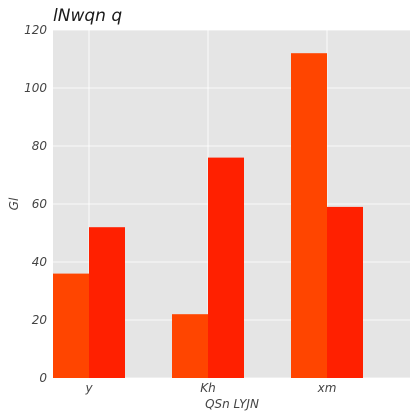  I want to click on y-axis-ticks: 0 20 40 60 80 100 120, so click(35, 204).